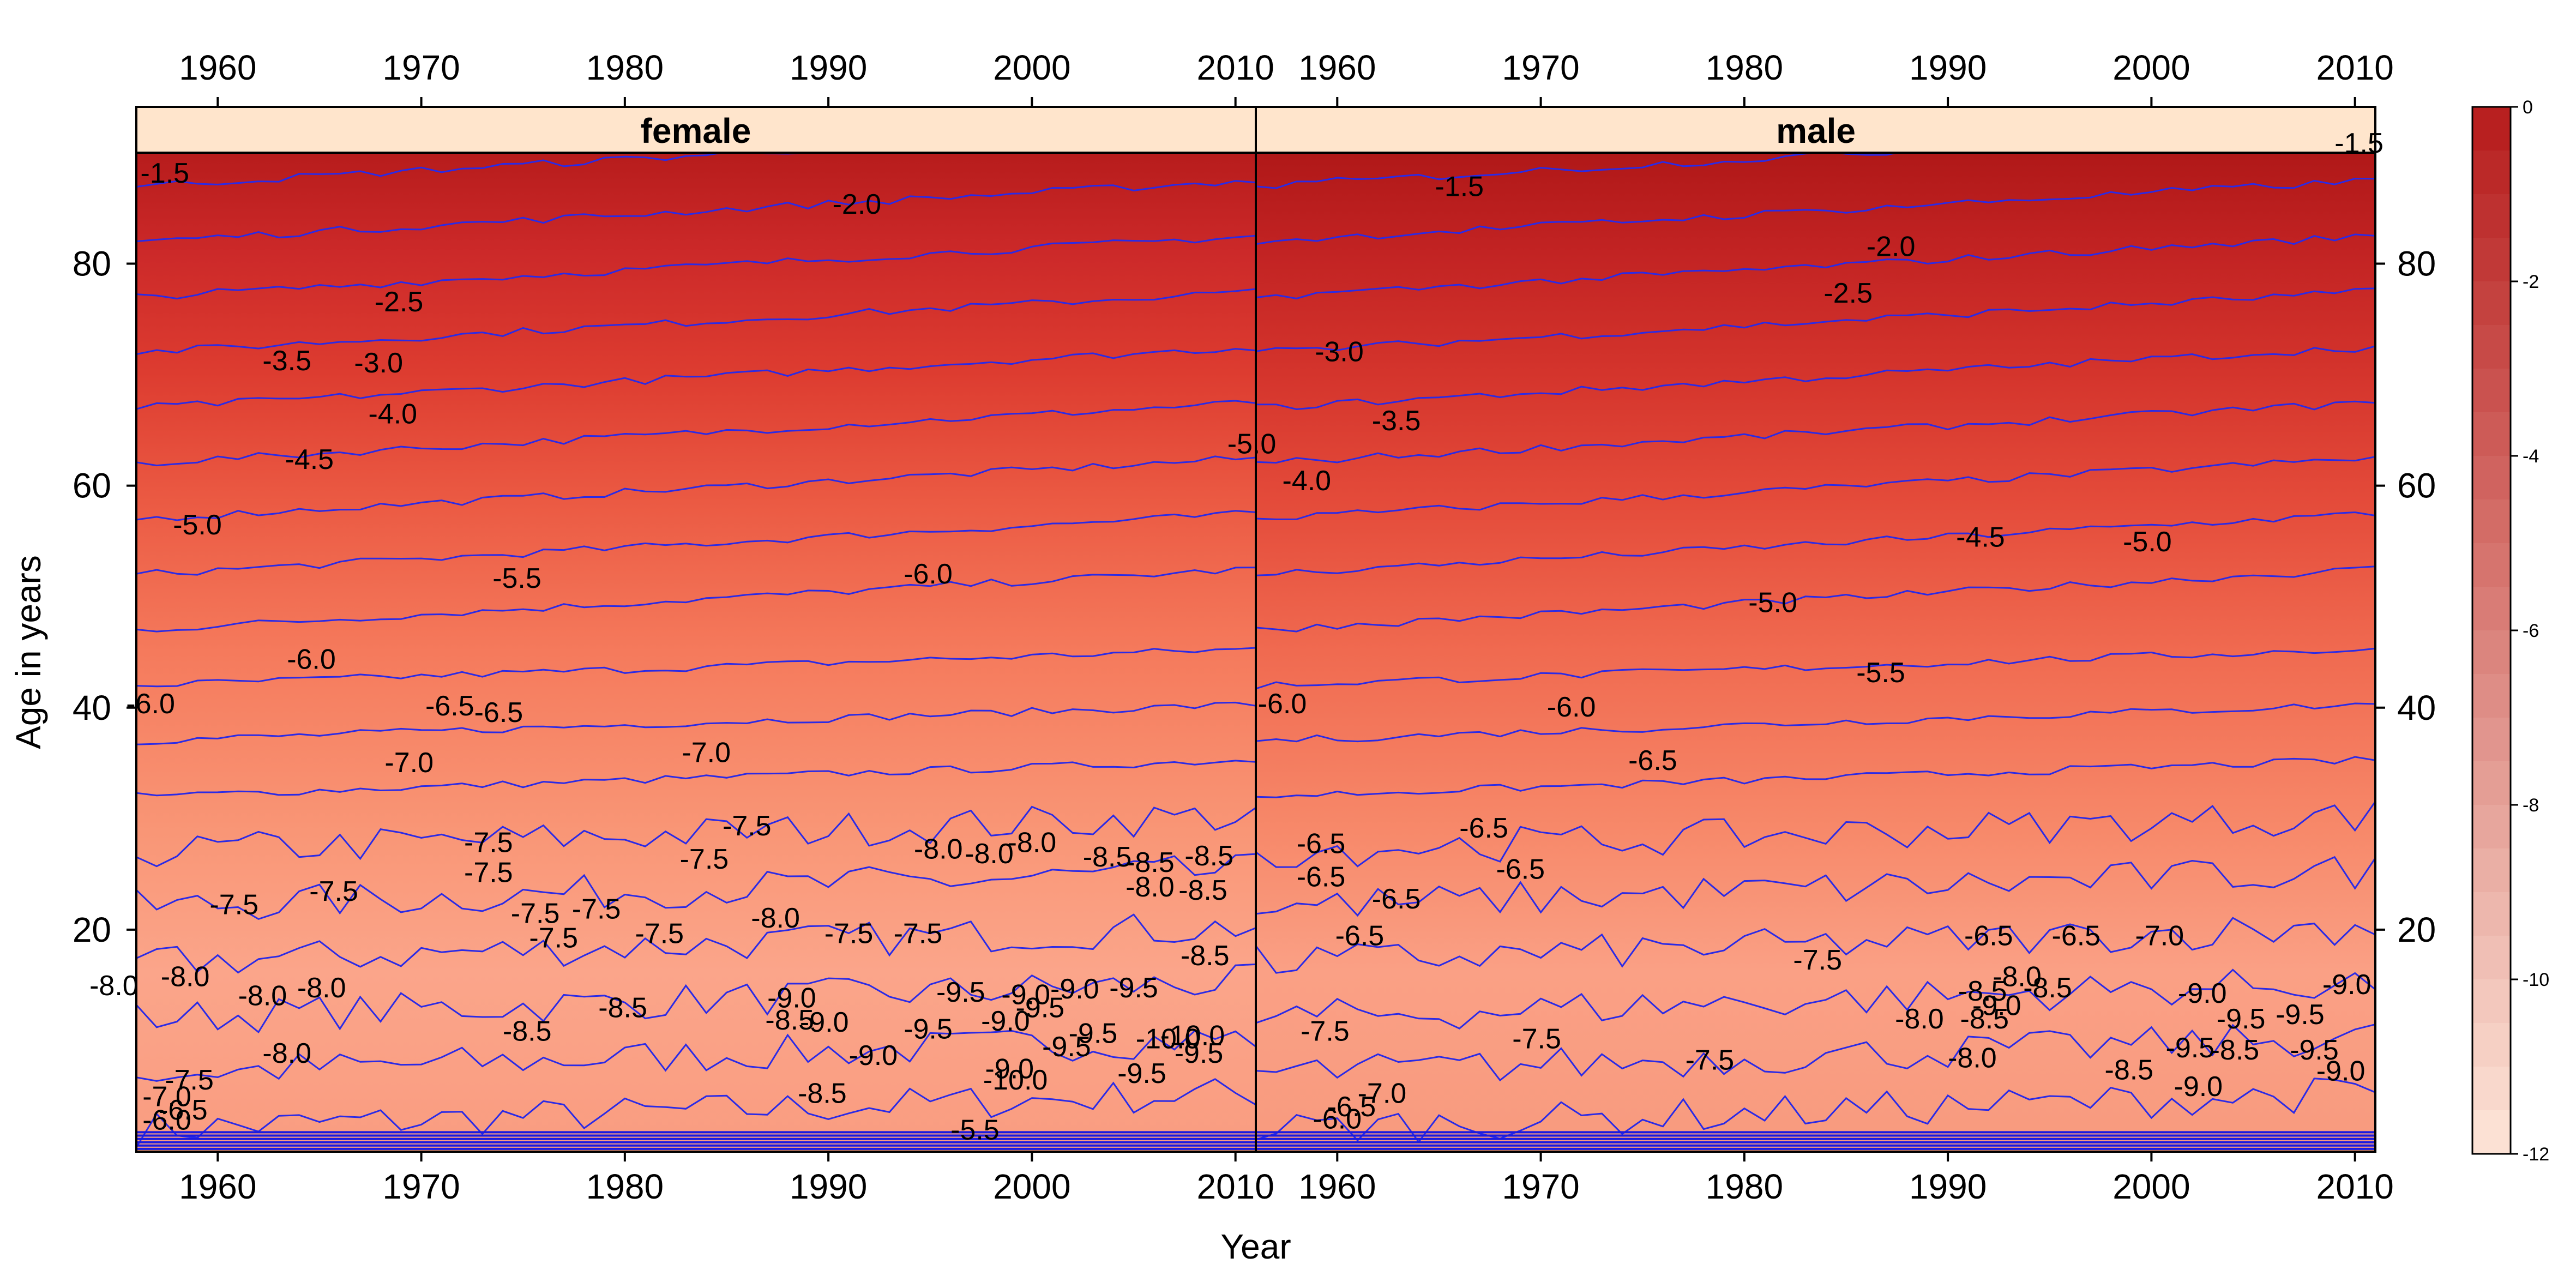  I want to click on contour-label: -2.0, so click(857, 204).